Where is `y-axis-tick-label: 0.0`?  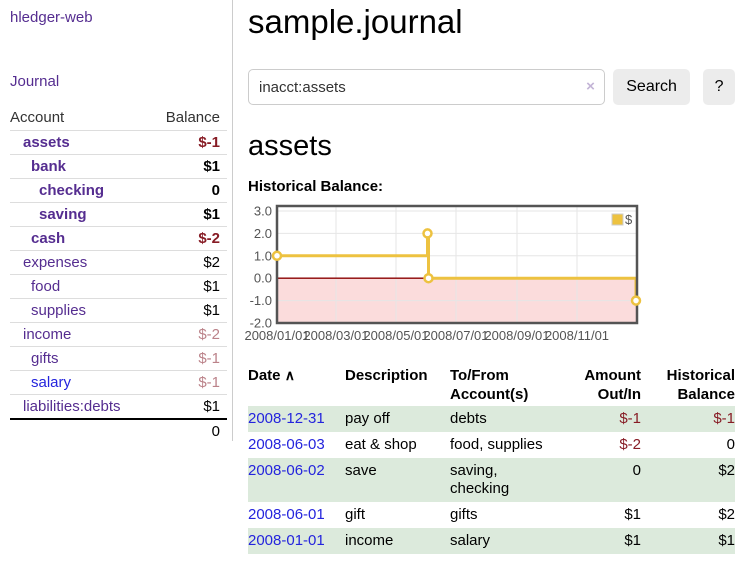 y-axis-tick-label: 0.0 is located at coordinates (263, 278).